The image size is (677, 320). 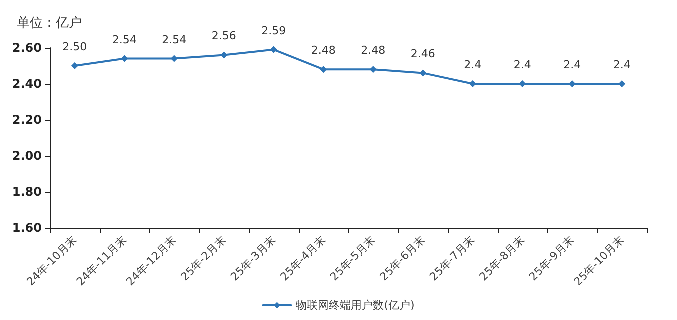 I want to click on legend-label: 物联网终端用户数(亿户), so click(x=355, y=305).